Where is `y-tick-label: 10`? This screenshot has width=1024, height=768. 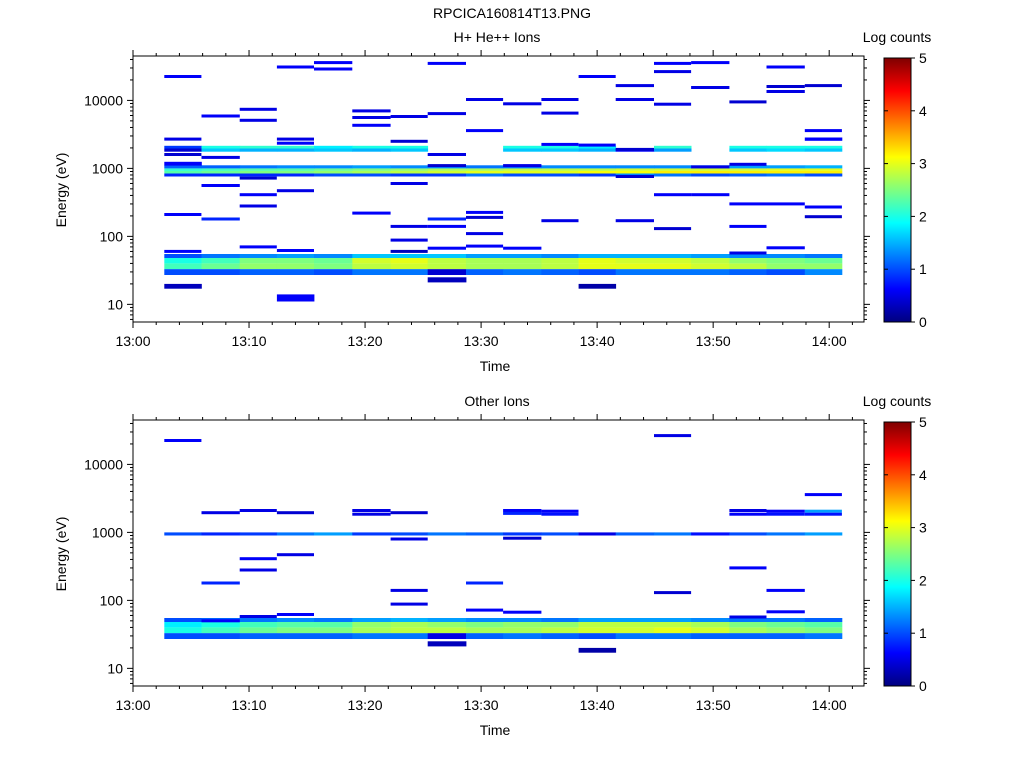 y-tick-label: 10 is located at coordinates (115, 304).